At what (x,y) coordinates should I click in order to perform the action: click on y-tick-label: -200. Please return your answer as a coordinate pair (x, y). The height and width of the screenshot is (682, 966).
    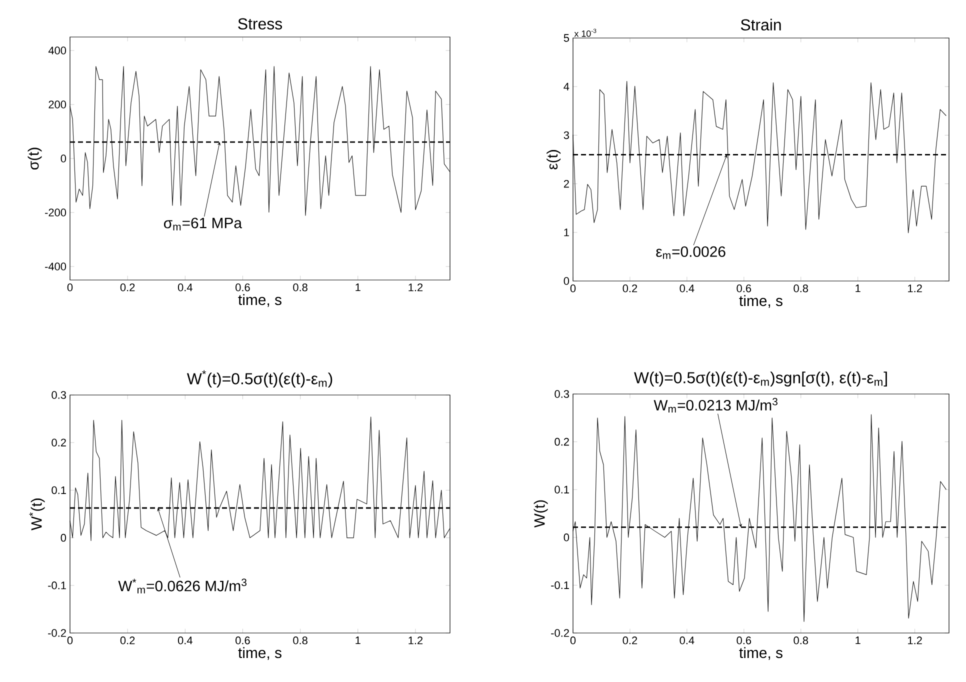
    Looking at the image, I should click on (55, 212).